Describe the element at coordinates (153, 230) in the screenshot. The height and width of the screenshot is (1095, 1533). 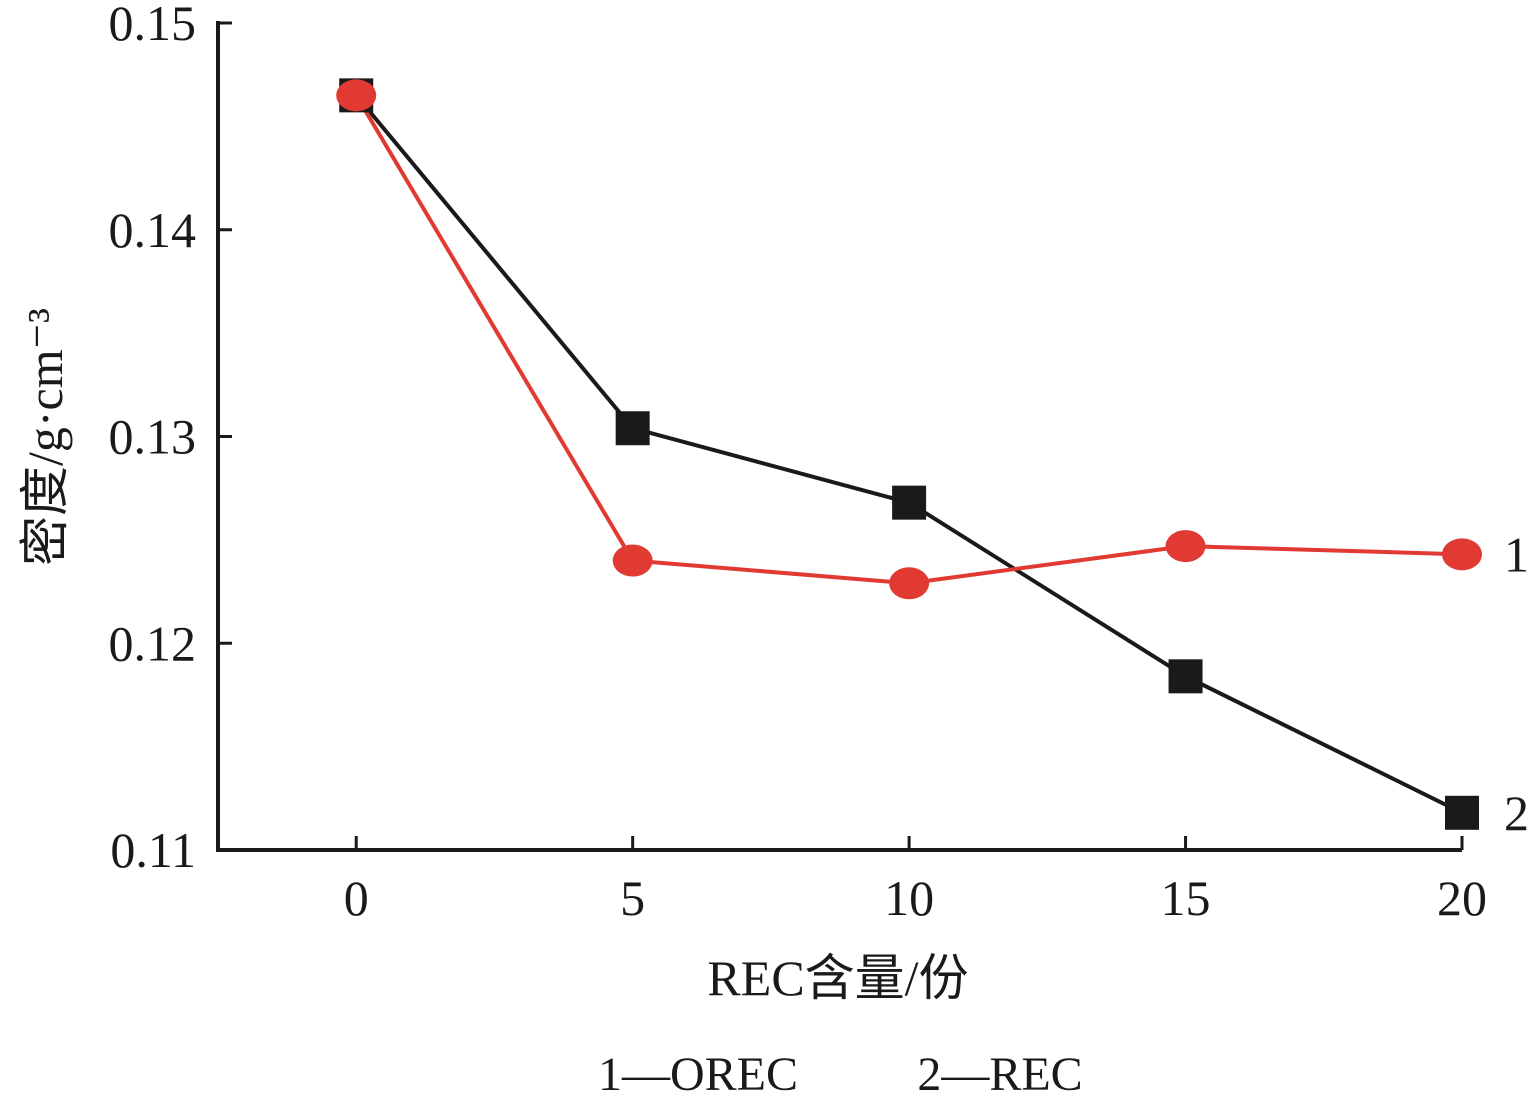
I see `y-tick-label: 0.14` at that location.